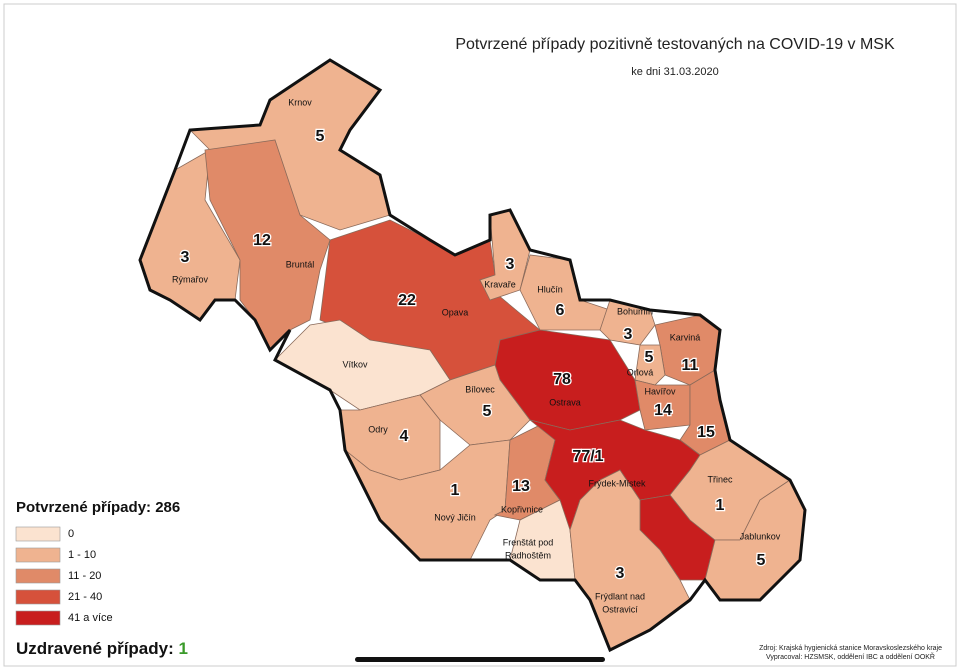 The image size is (960, 670). What do you see at coordinates (685, 337) in the screenshot?
I see `district-name: Karviná` at bounding box center [685, 337].